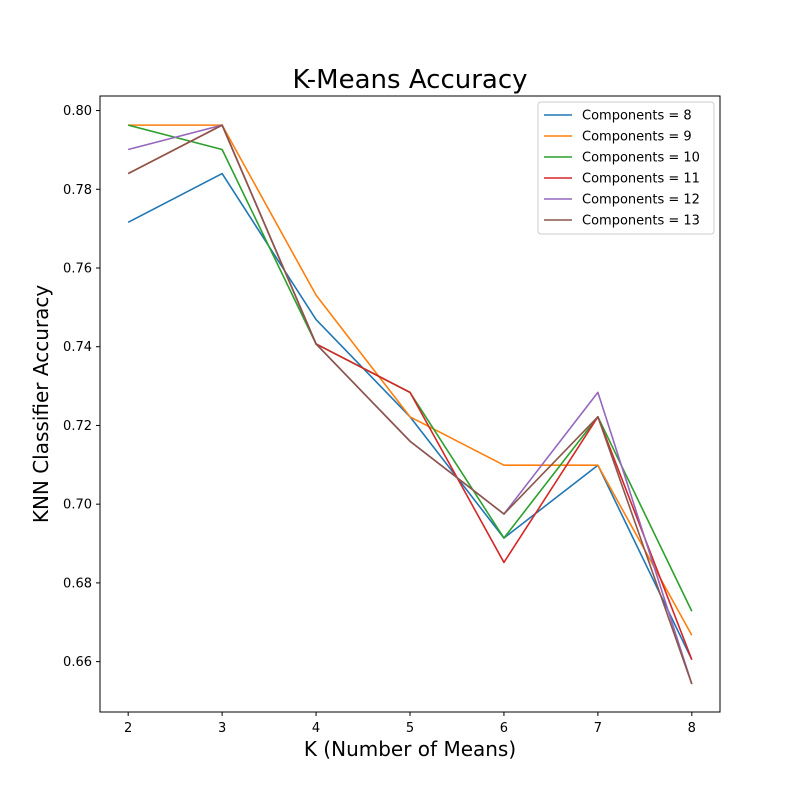  What do you see at coordinates (77, 662) in the screenshot?
I see `y-tick-label: 0.66` at bounding box center [77, 662].